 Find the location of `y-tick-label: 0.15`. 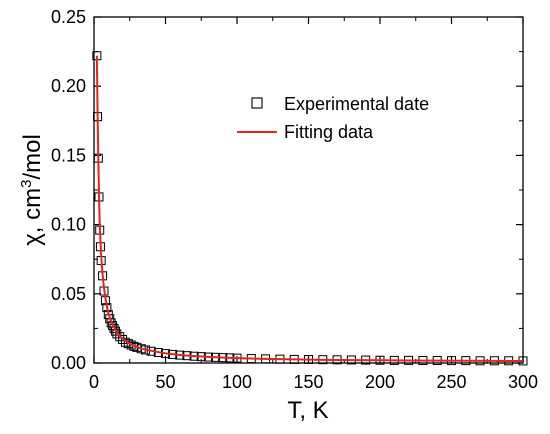

y-tick-label: 0.15 is located at coordinates (68, 155).